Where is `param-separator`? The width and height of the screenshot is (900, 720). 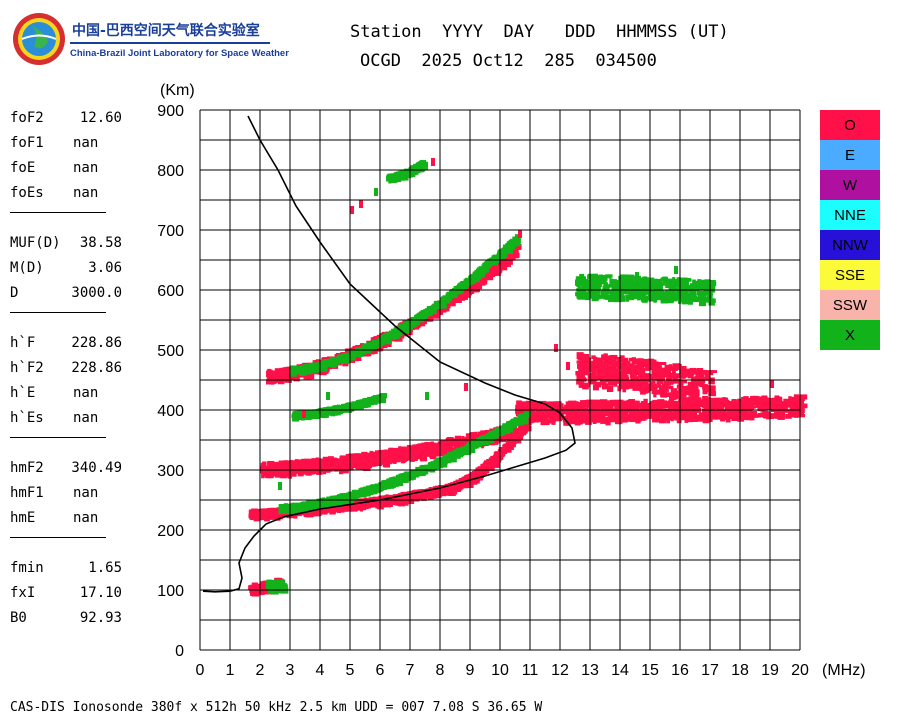 param-separator is located at coordinates (58, 312).